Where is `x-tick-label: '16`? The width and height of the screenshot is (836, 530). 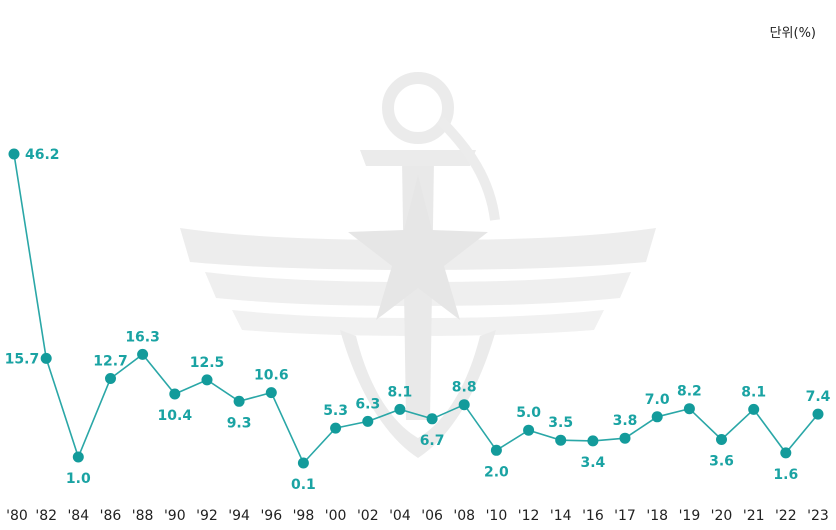
x-tick-label: '16 is located at coordinates (593, 516).